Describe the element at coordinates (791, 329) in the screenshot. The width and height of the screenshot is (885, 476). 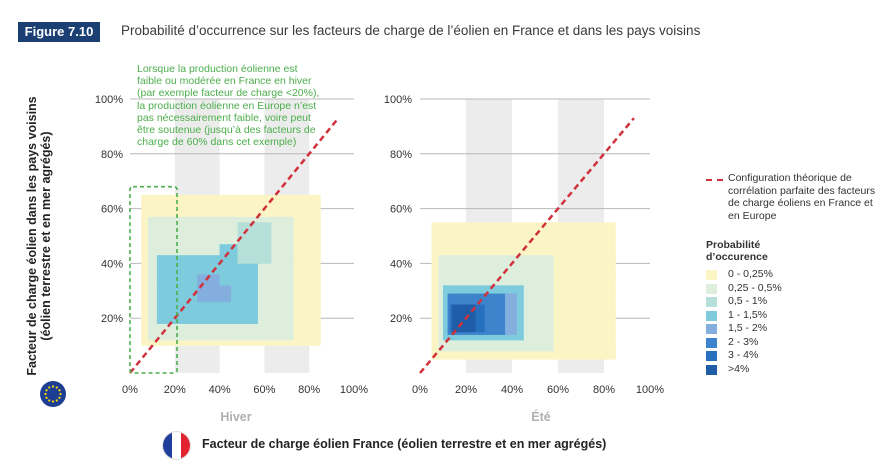
I see `legend-bin-item: 1,5 - 2%` at that location.